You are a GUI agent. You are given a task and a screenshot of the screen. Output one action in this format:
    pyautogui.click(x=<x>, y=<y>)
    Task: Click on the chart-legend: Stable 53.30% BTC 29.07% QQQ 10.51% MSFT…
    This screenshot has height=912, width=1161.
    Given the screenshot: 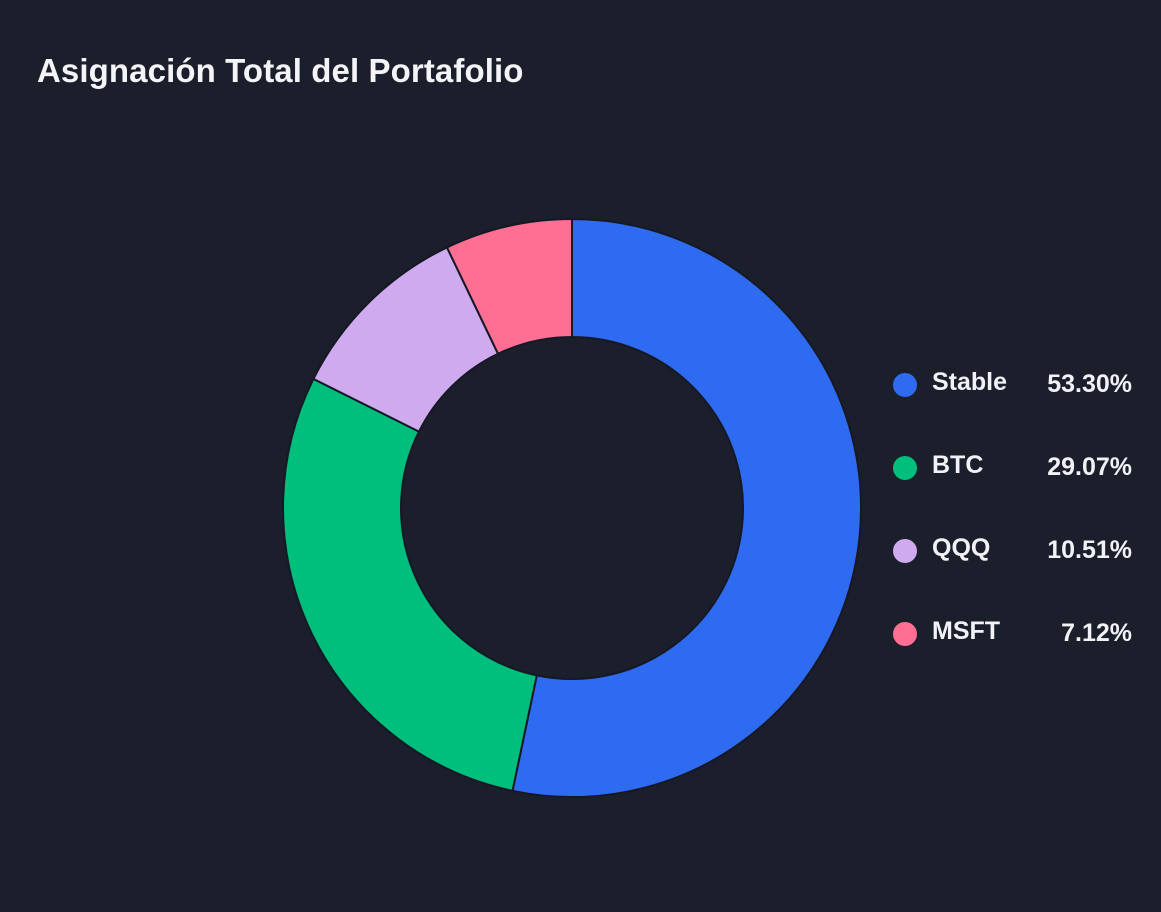 What is the action you would take?
    pyautogui.click(x=1012, y=528)
    